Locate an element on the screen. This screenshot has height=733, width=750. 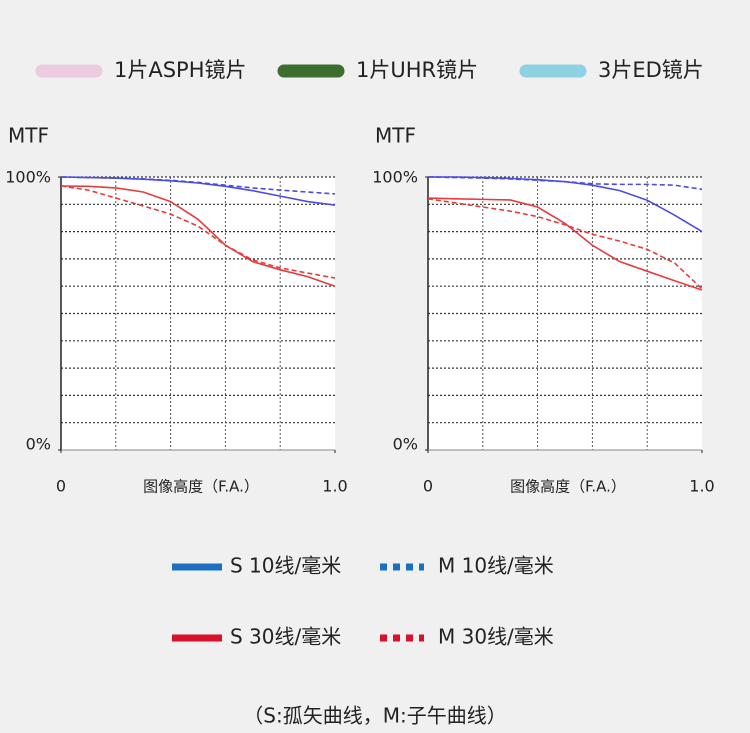
lens-label: 3片ED镜片 is located at coordinates (651, 70).